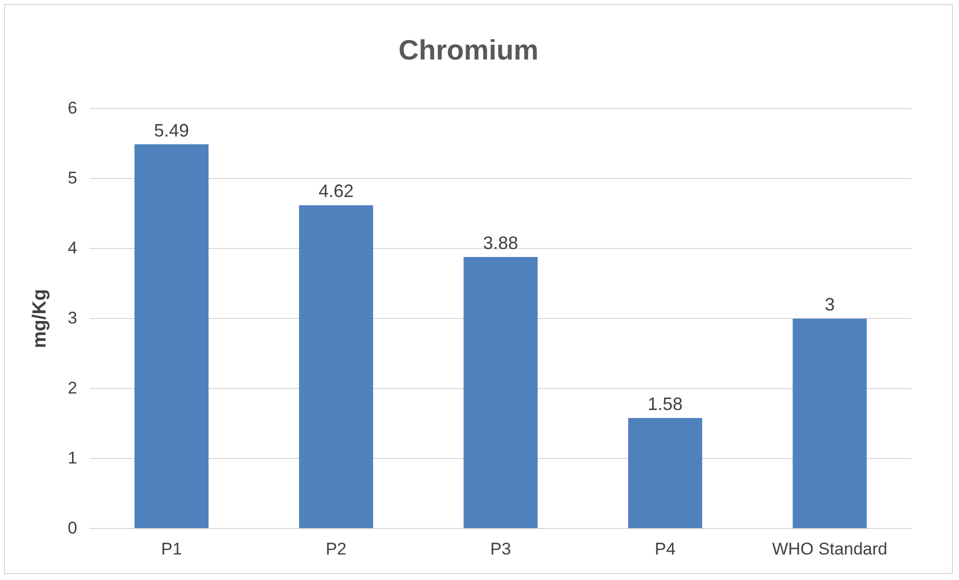 This screenshot has width=959, height=580. I want to click on data-label: 5.49, so click(172, 130).